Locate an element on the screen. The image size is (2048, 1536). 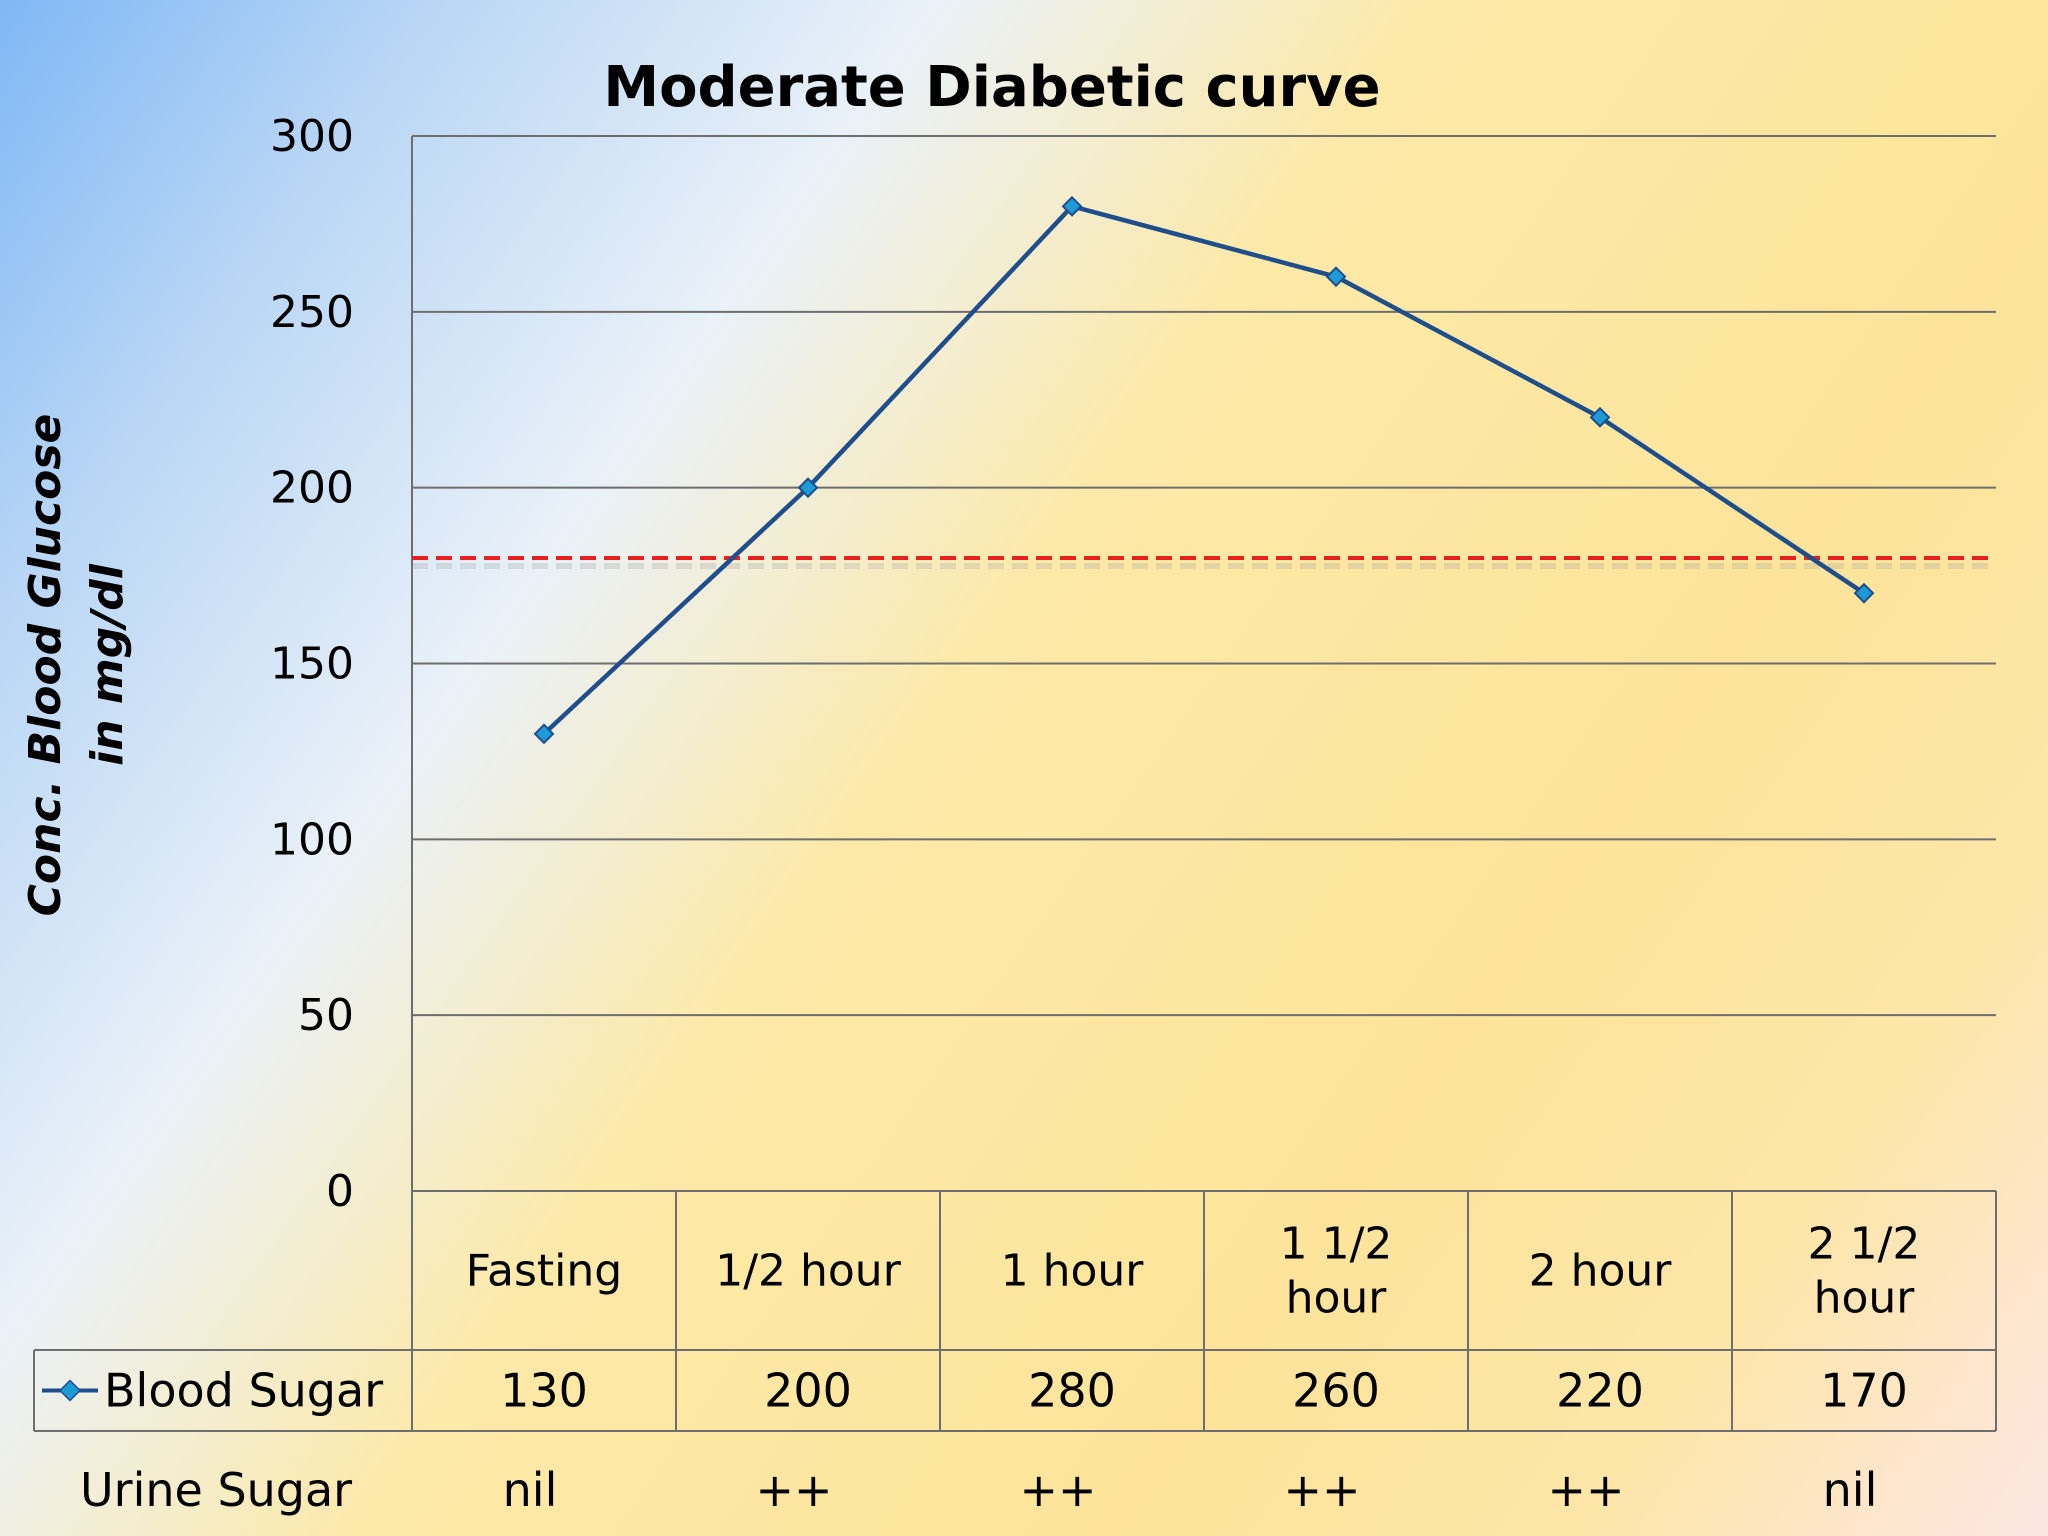
x-category-label: 1 1/2 is located at coordinates (1336, 1244).